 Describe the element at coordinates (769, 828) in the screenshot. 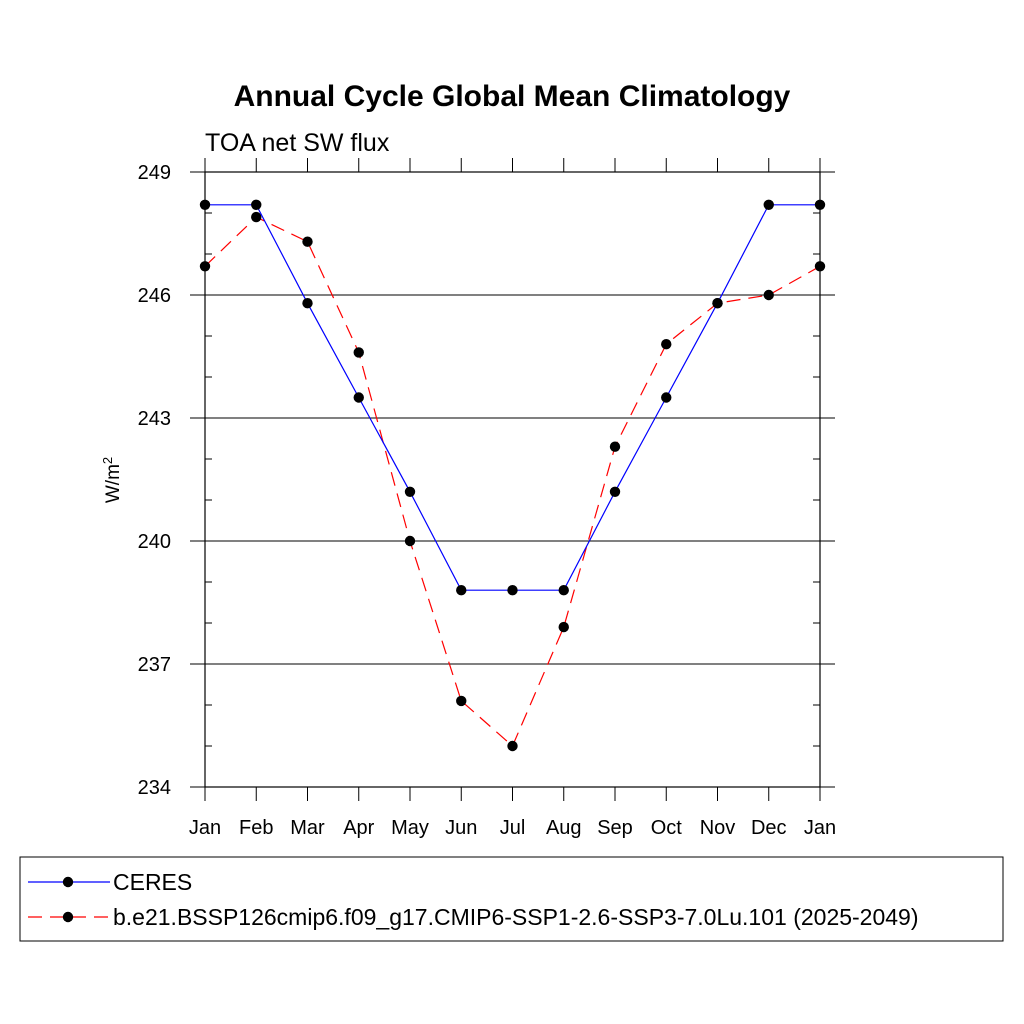

I see `x-tick-label: Dec` at that location.